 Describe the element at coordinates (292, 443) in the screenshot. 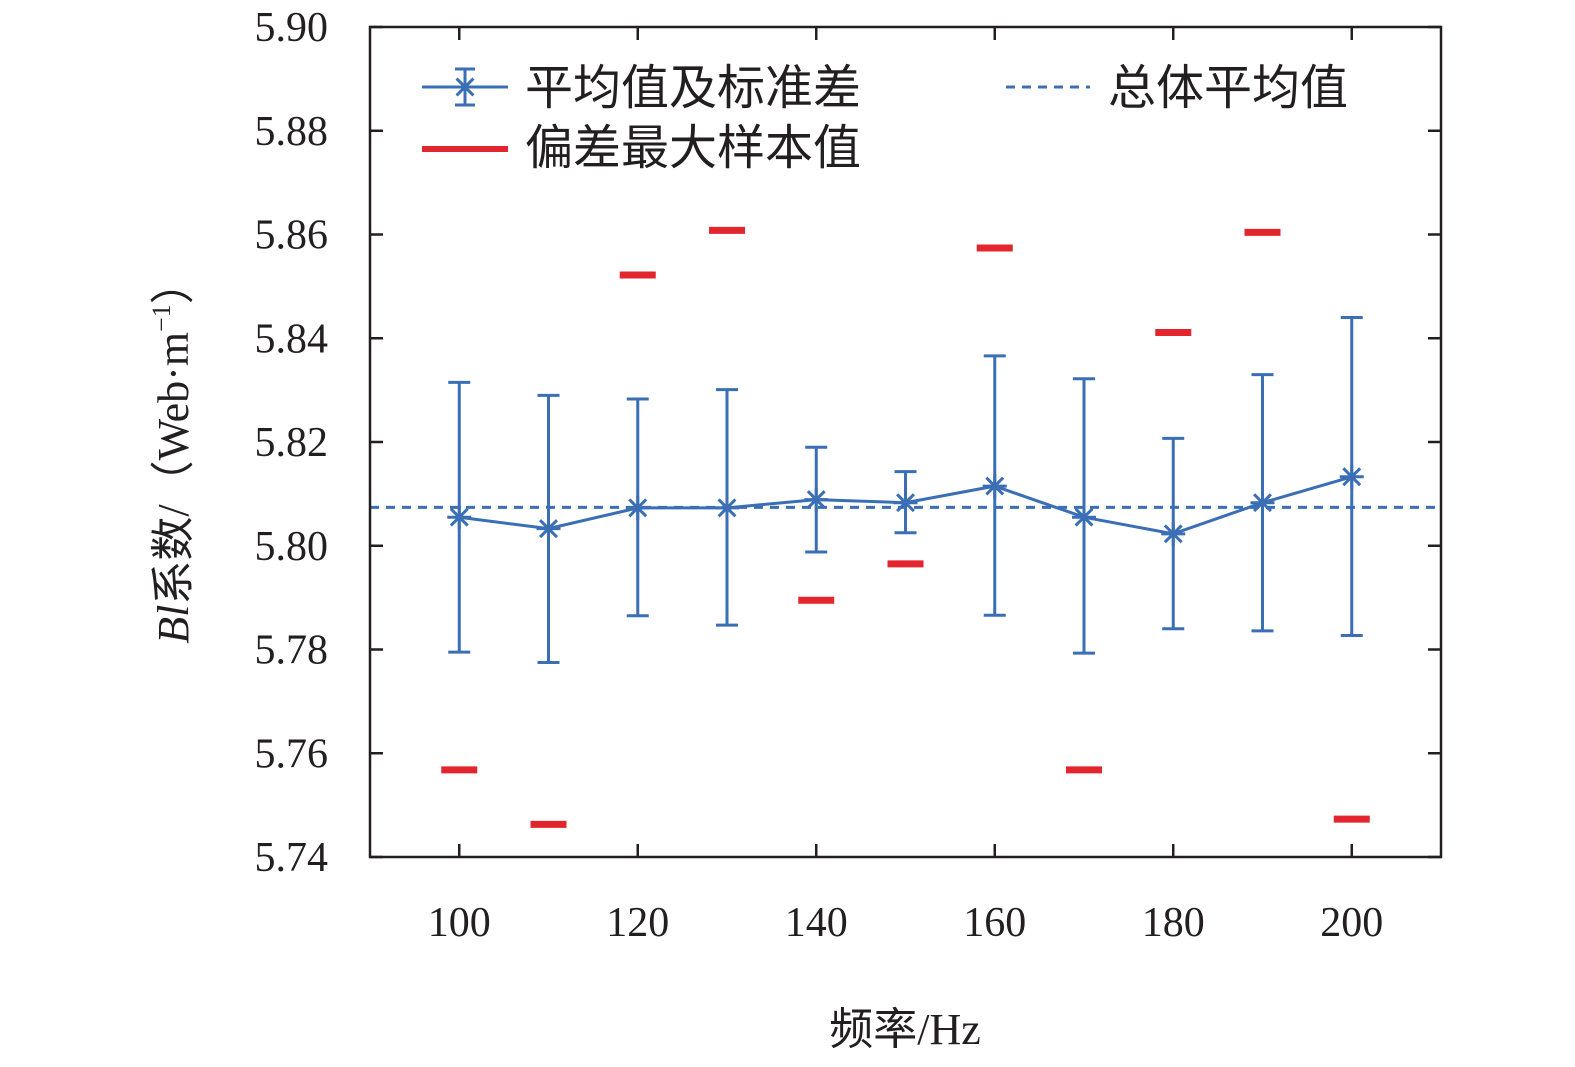

I see `y-tick-label-4: 5.82` at that location.